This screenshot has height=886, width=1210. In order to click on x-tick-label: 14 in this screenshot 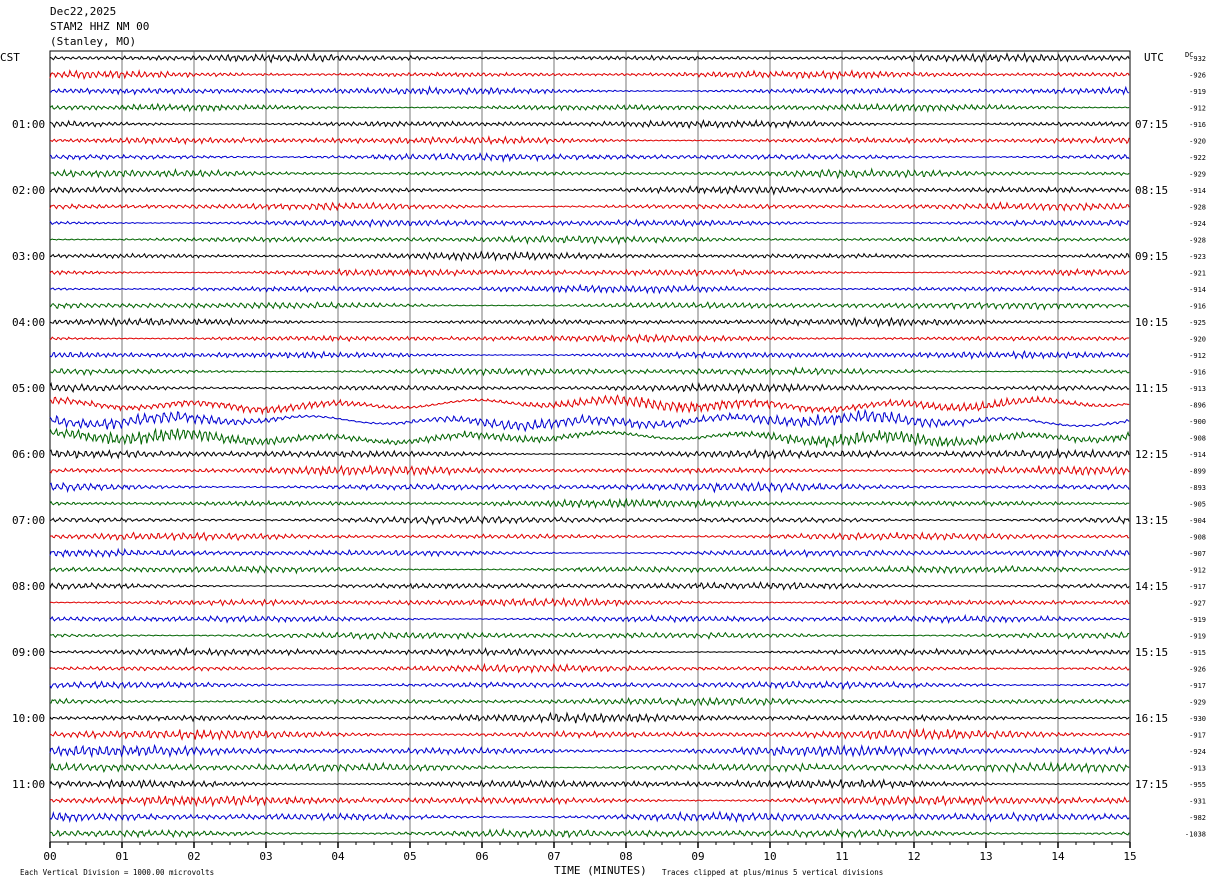, I will do `click(1058, 856)`.